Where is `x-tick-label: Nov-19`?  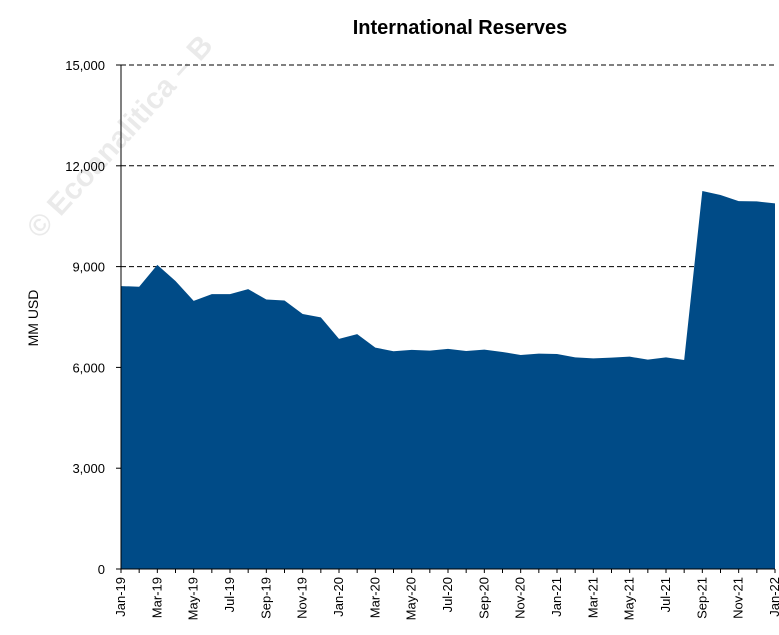 x-tick-label: Nov-19 is located at coordinates (302, 598).